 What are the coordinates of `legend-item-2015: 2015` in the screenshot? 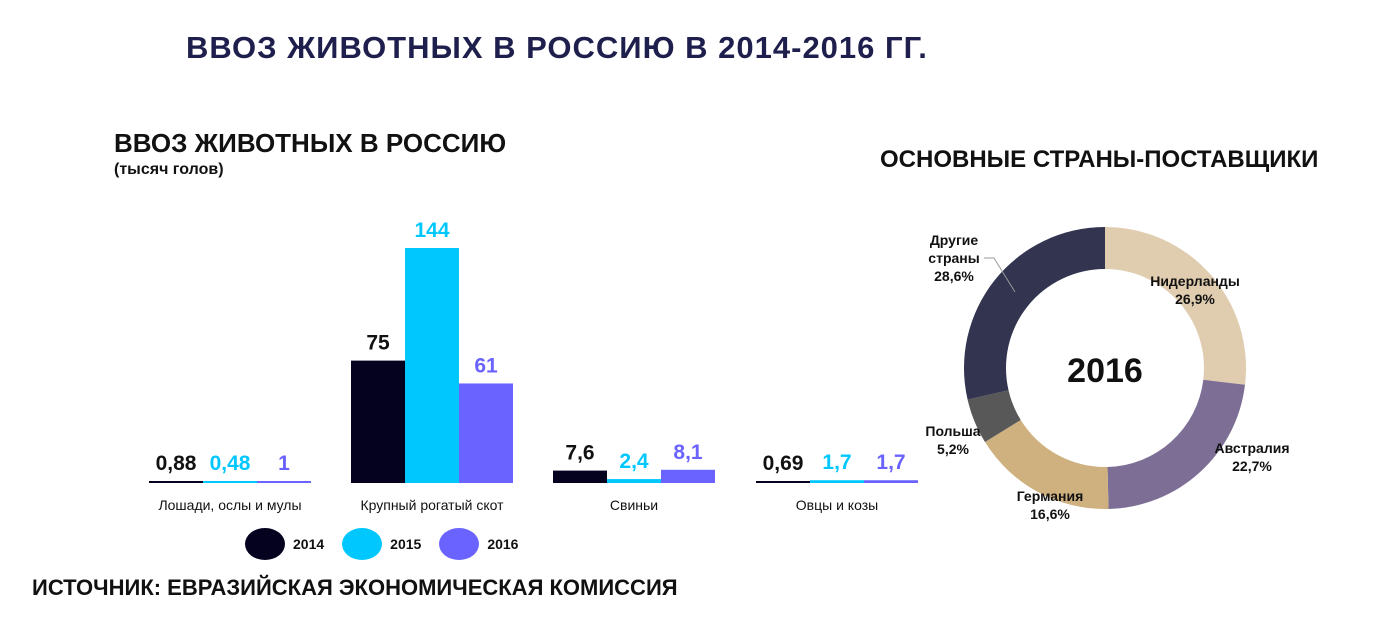 It's located at (381, 544).